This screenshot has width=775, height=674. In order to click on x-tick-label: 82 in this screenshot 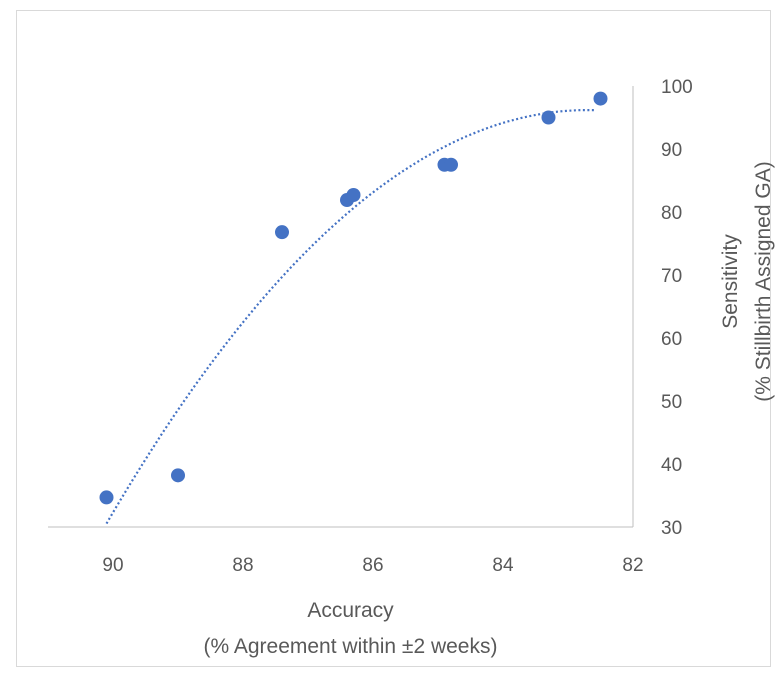, I will do `click(632, 565)`.